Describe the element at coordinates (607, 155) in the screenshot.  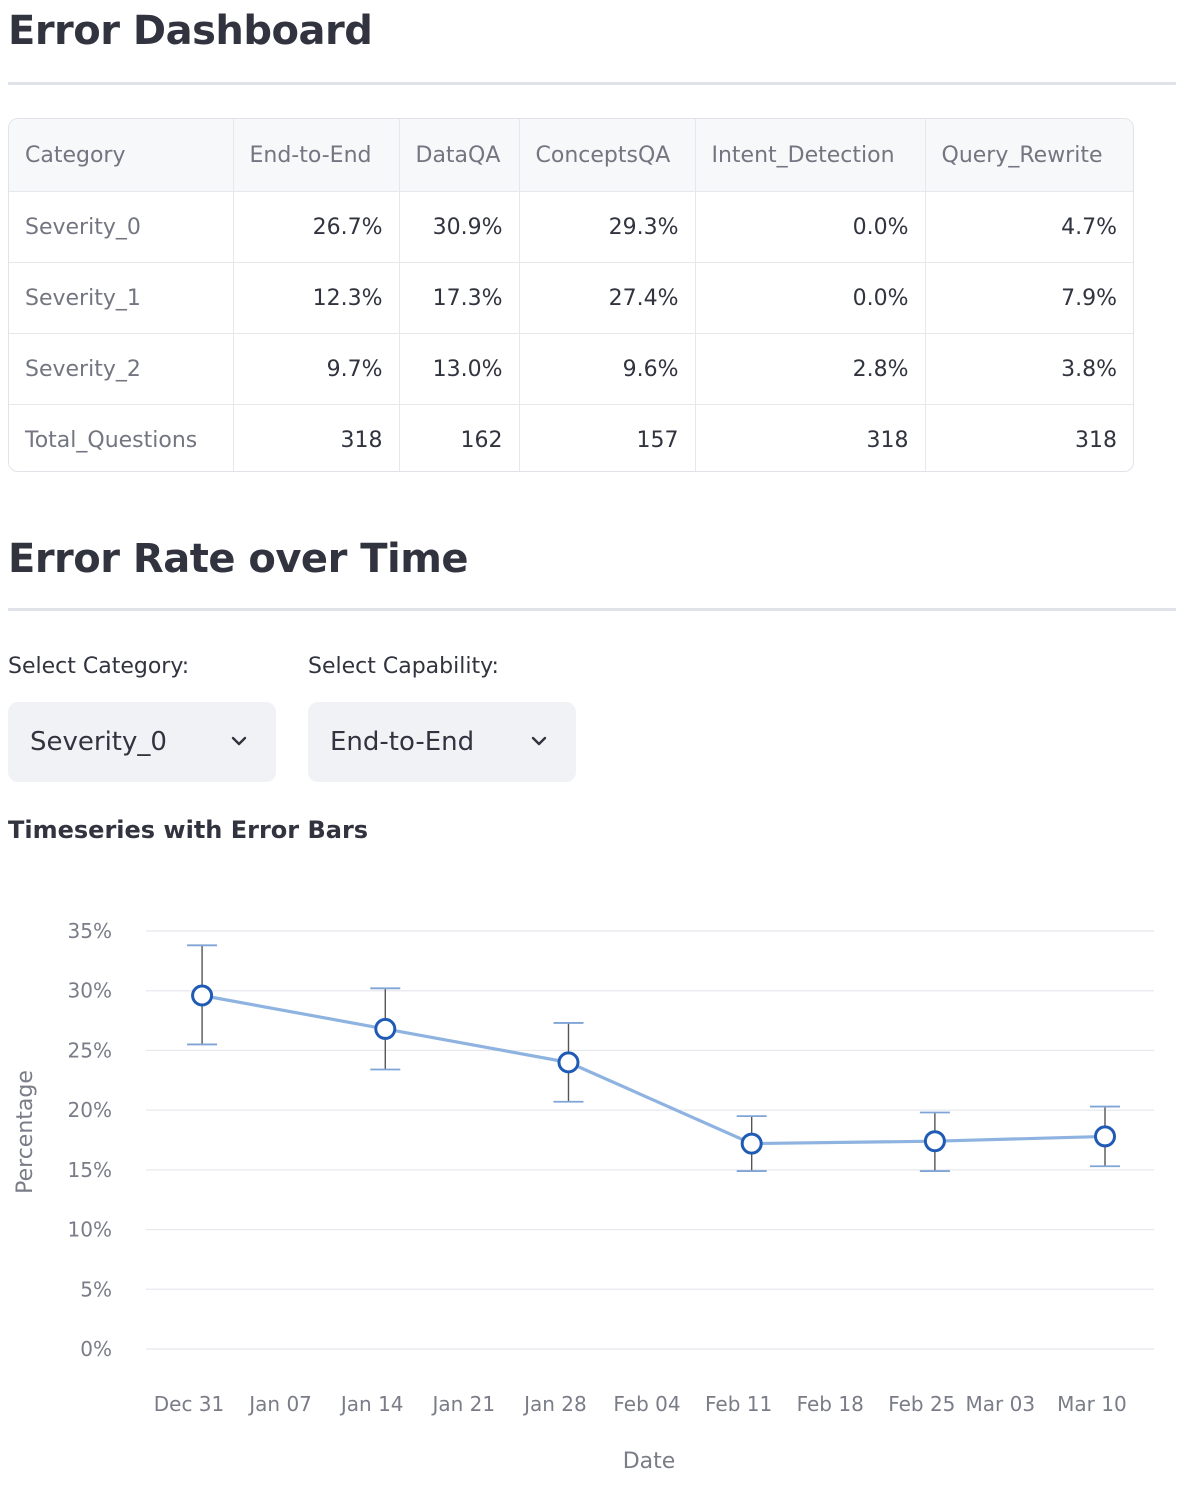
I see `column-header: ConceptsQA` at that location.